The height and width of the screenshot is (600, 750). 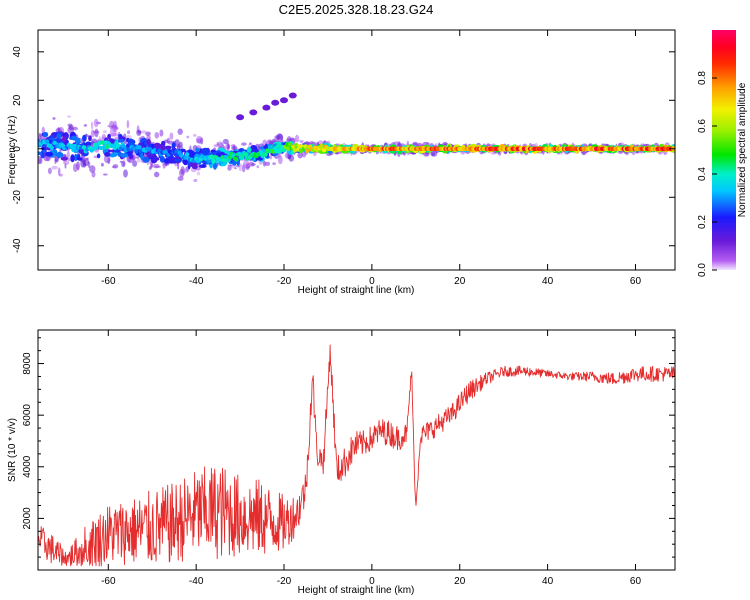 What do you see at coordinates (356, 590) in the screenshot?
I see `snr-x-label: Height of straight line (km)` at bounding box center [356, 590].